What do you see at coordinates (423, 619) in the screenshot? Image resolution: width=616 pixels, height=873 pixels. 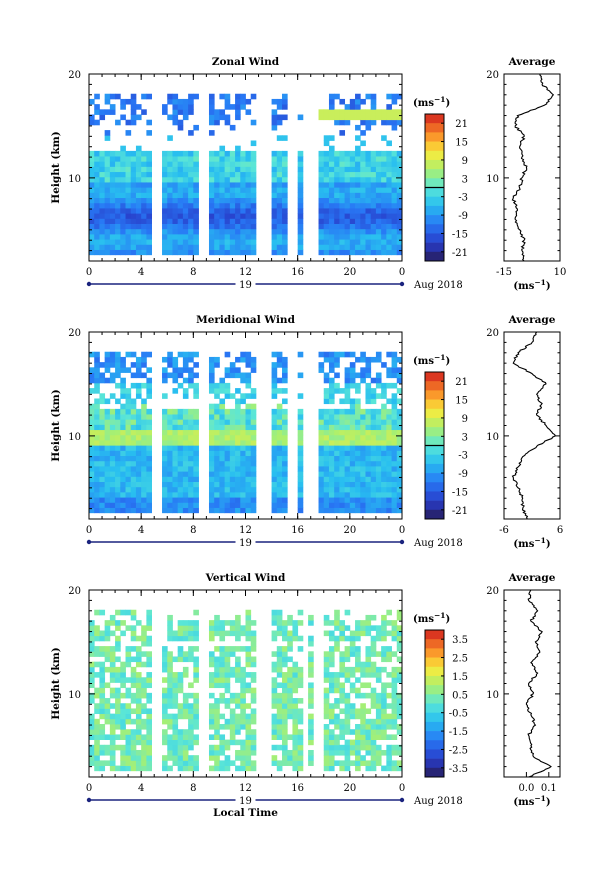 I see `colorbar-unit-base: (ms` at bounding box center [423, 619].